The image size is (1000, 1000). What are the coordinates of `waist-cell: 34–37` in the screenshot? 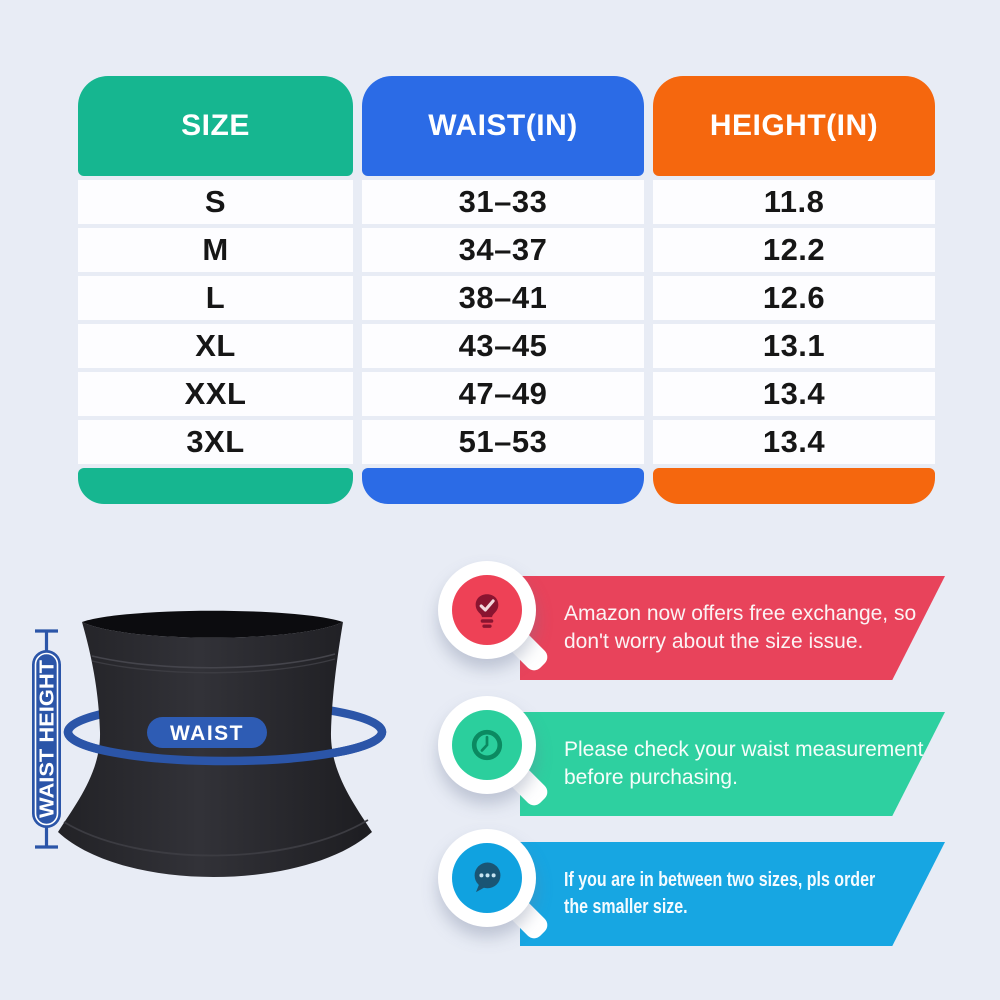 It's located at (503, 250).